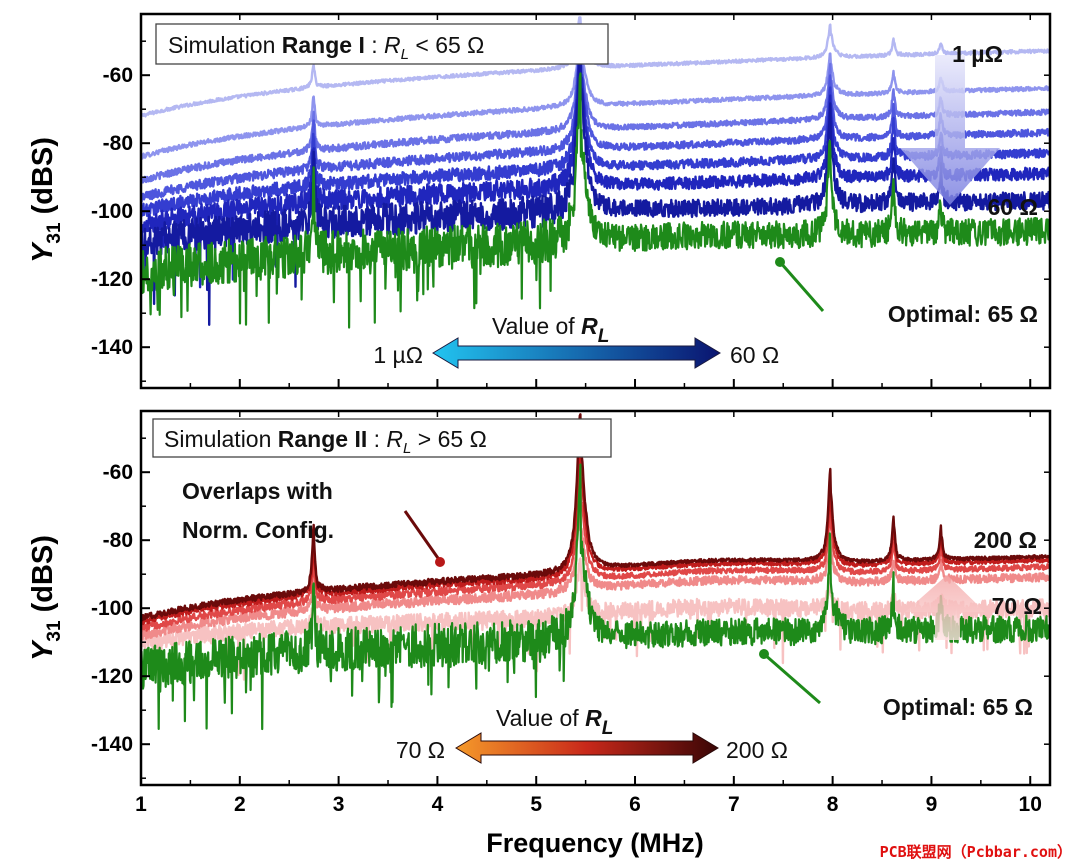  Describe the element at coordinates (593, 718) in the screenshot. I see `bottom-arrow-var: R` at that location.